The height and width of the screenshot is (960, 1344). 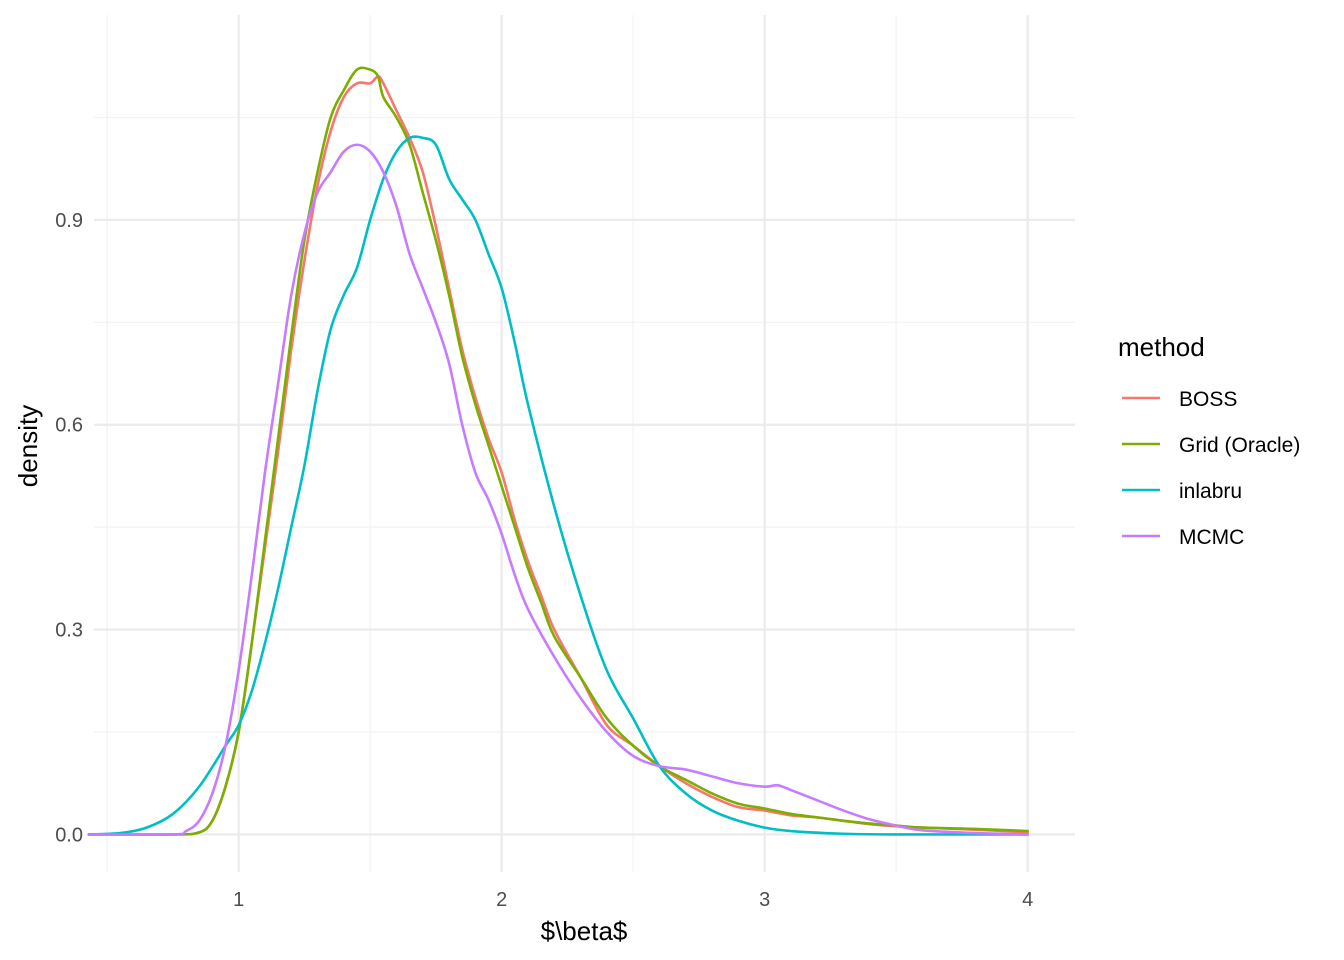 What do you see at coordinates (1027, 900) in the screenshot?
I see `x-tick-label: 4` at bounding box center [1027, 900].